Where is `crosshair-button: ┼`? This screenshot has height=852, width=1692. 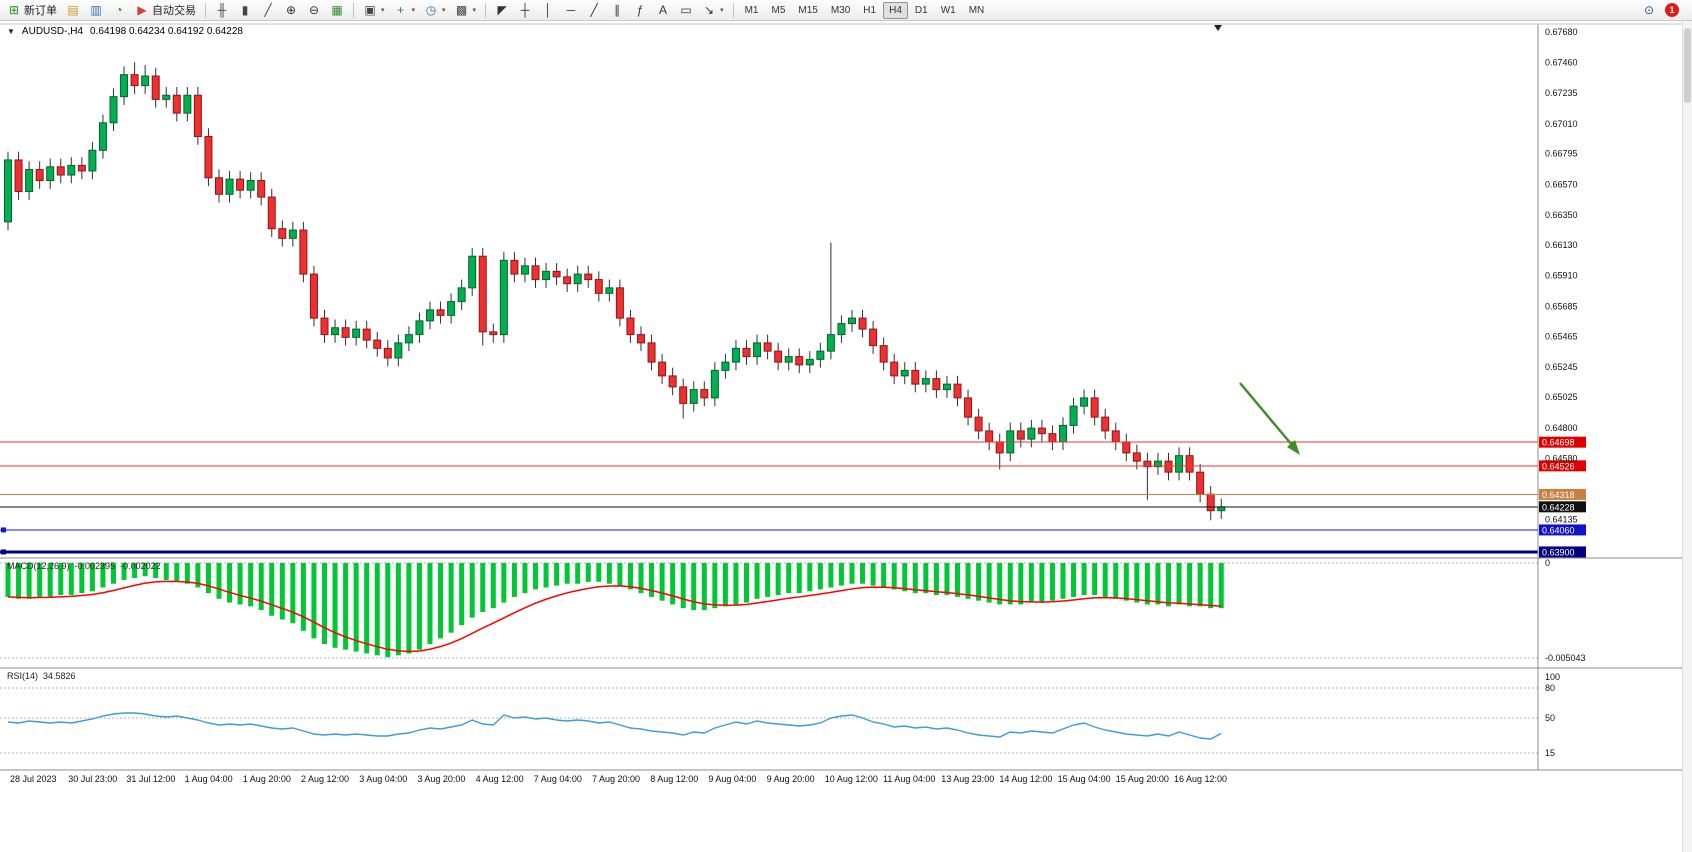 crosshair-button: ┼ is located at coordinates (525, 10).